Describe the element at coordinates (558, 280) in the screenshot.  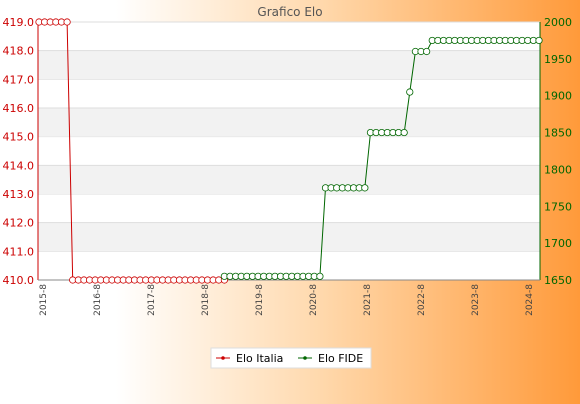
I see `right-tick-label: 1650` at that location.